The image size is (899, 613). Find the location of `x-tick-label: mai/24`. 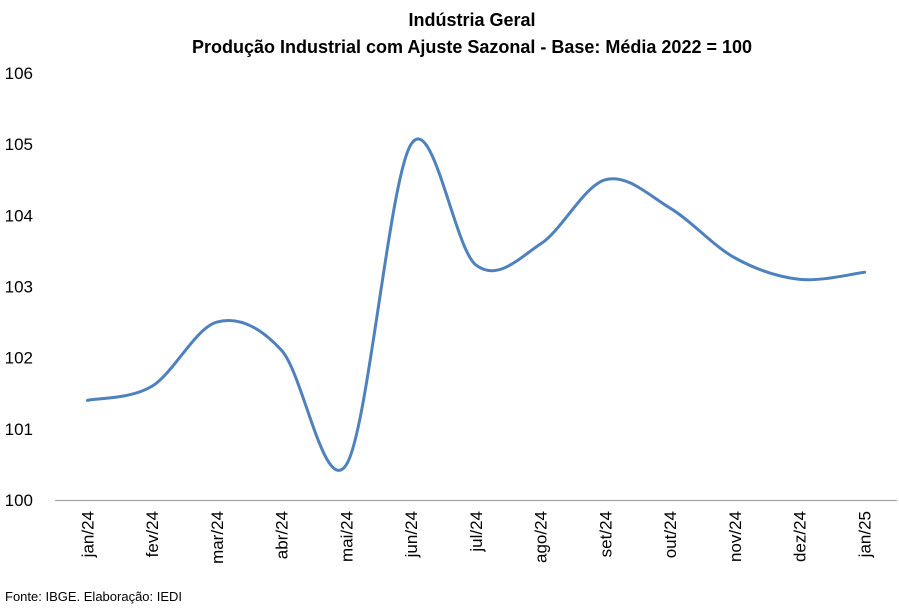

x-tick-label: mai/24 is located at coordinates (346, 536).